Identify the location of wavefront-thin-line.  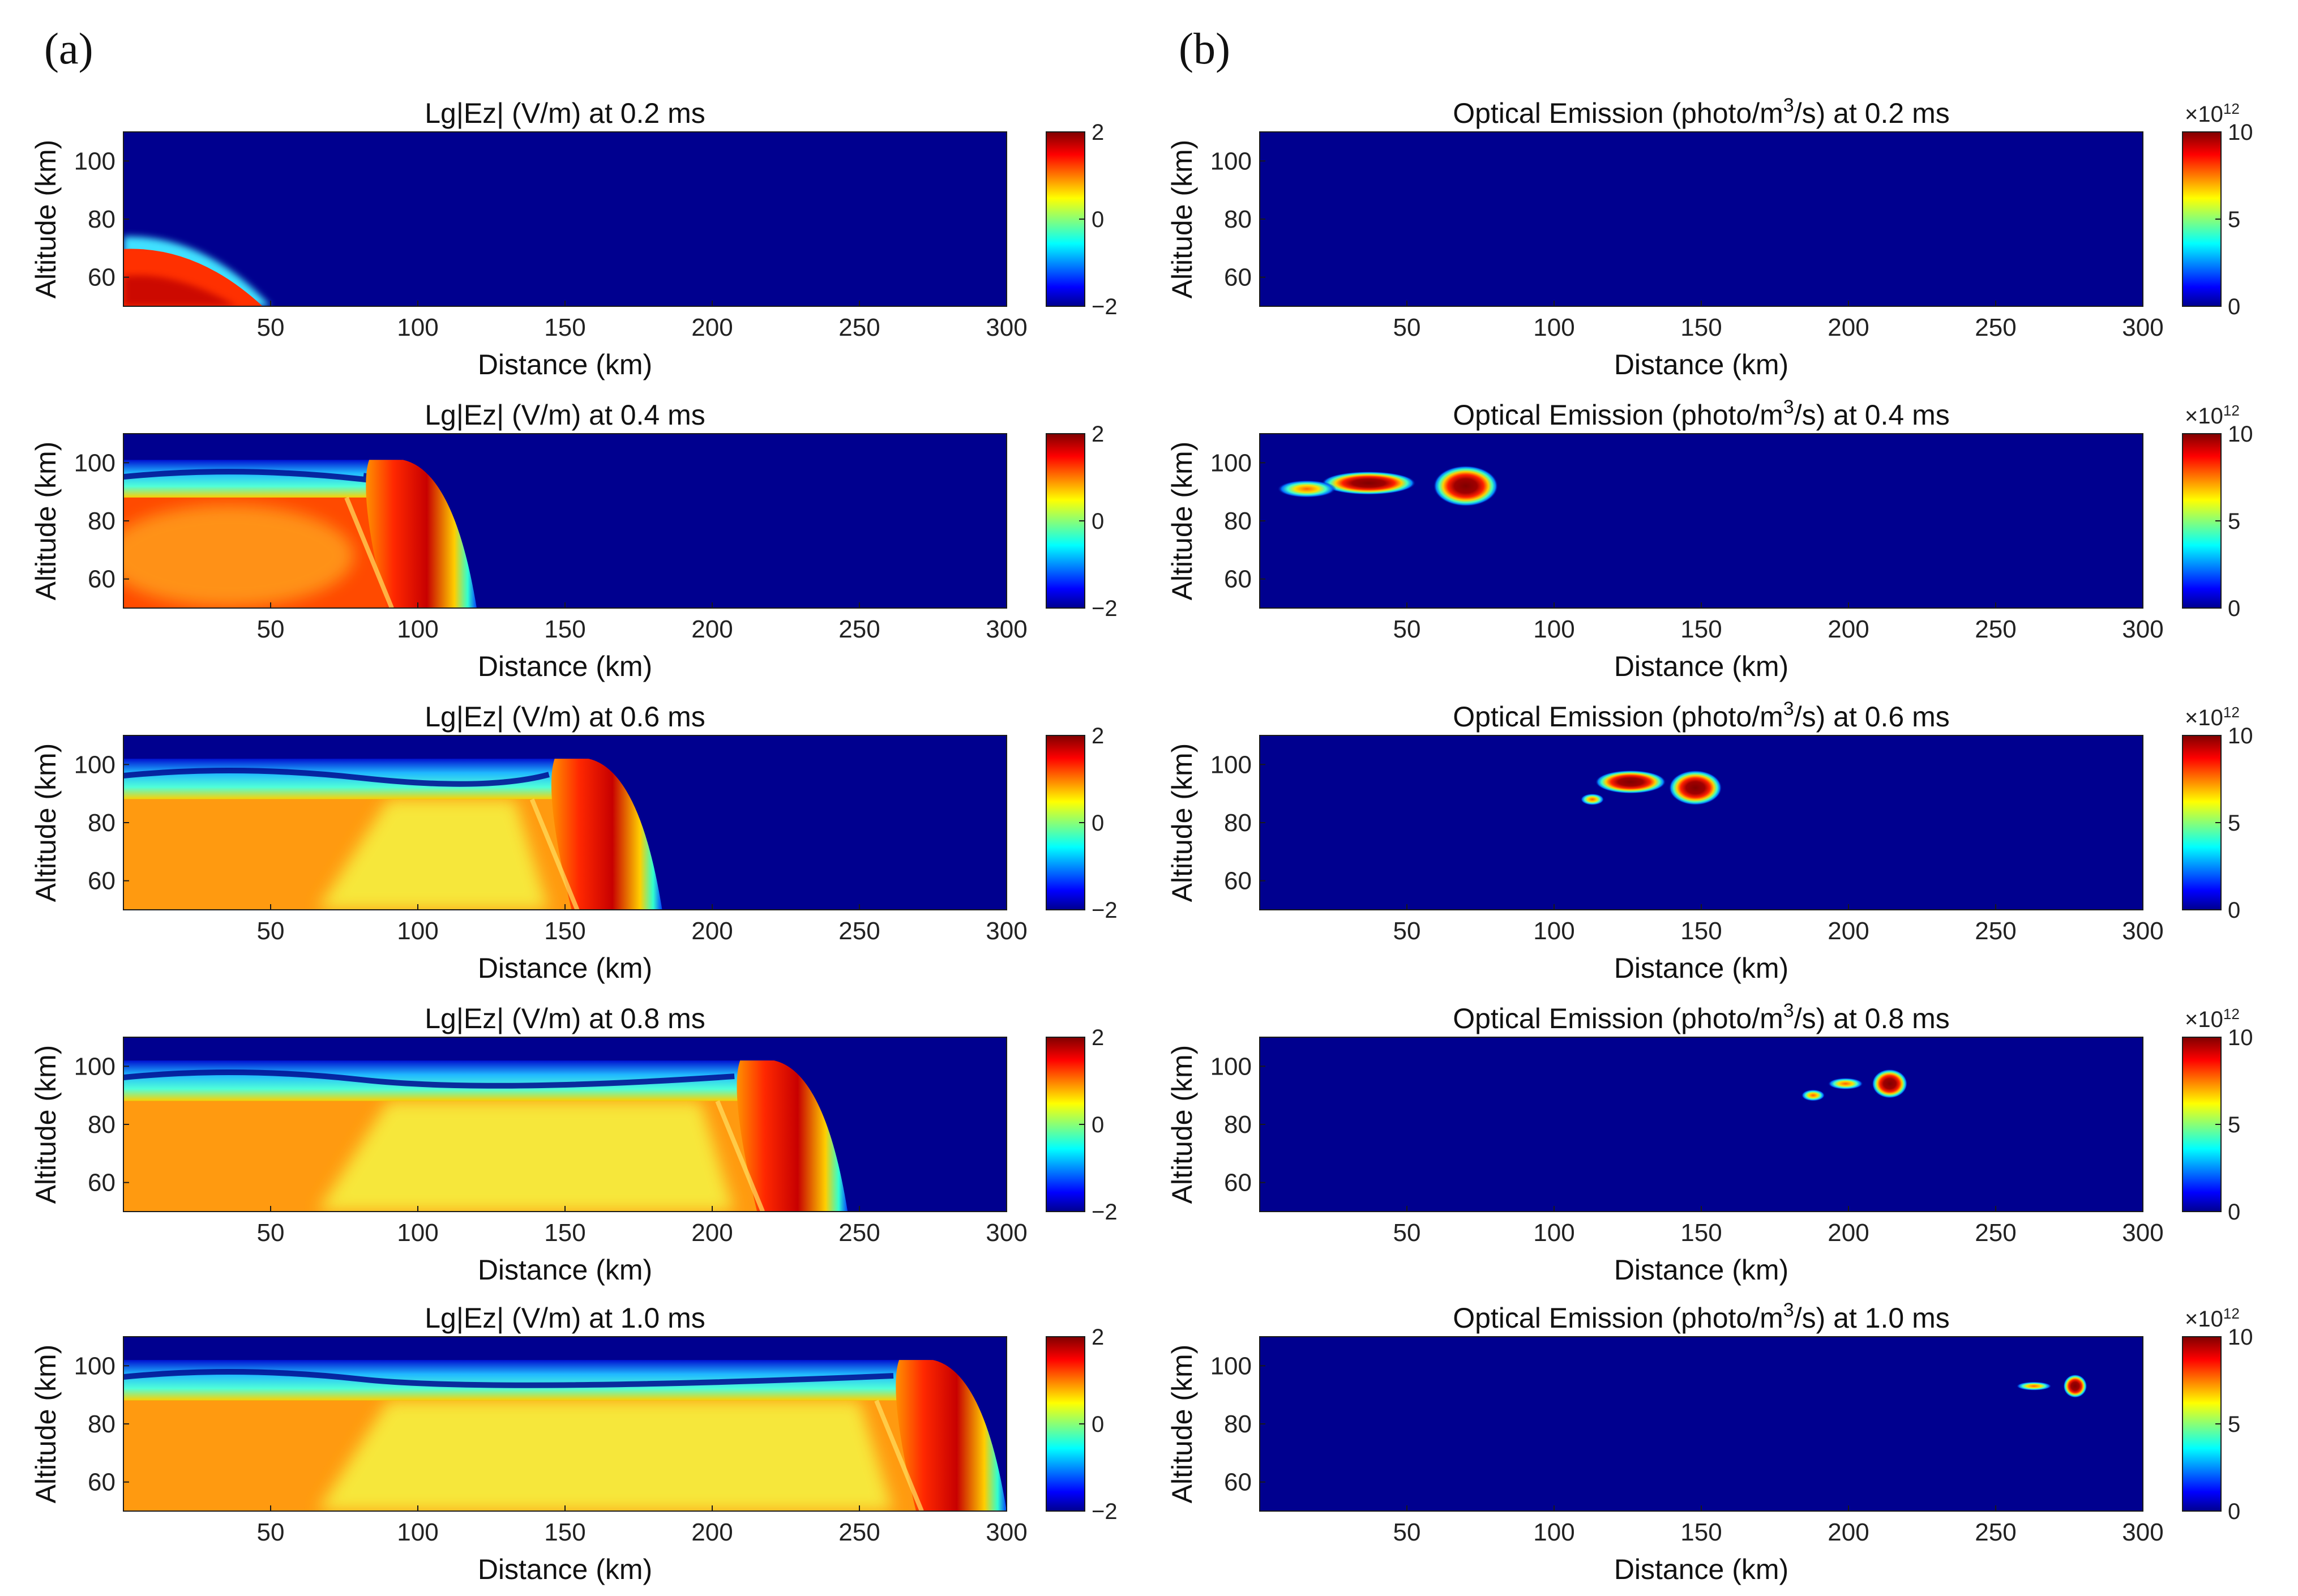
(554, 854).